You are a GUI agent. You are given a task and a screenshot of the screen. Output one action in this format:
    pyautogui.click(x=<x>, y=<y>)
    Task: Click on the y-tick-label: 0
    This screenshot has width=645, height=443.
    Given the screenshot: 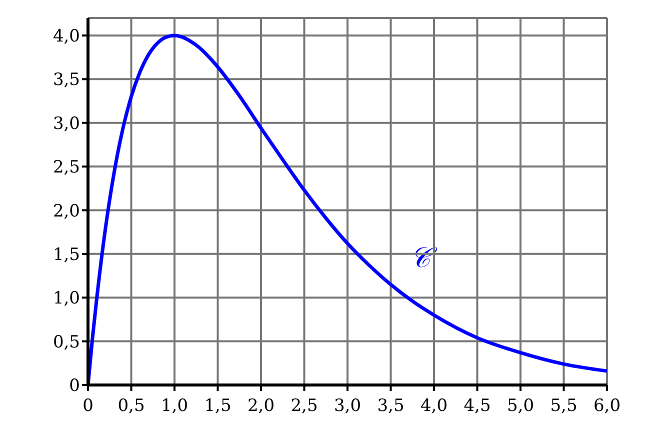 What is the action you would take?
    pyautogui.click(x=74, y=386)
    